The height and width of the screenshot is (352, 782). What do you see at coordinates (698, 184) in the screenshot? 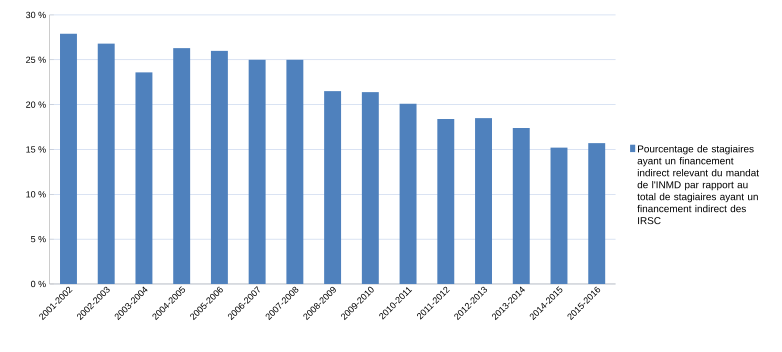
I see `legend-label: Pourcentage de stagiaires ayant un financement indirect relevant du mandat de l'INMD par rapport au total de stagiaires ayant un financement indirect des IRSC` at bounding box center [698, 184].